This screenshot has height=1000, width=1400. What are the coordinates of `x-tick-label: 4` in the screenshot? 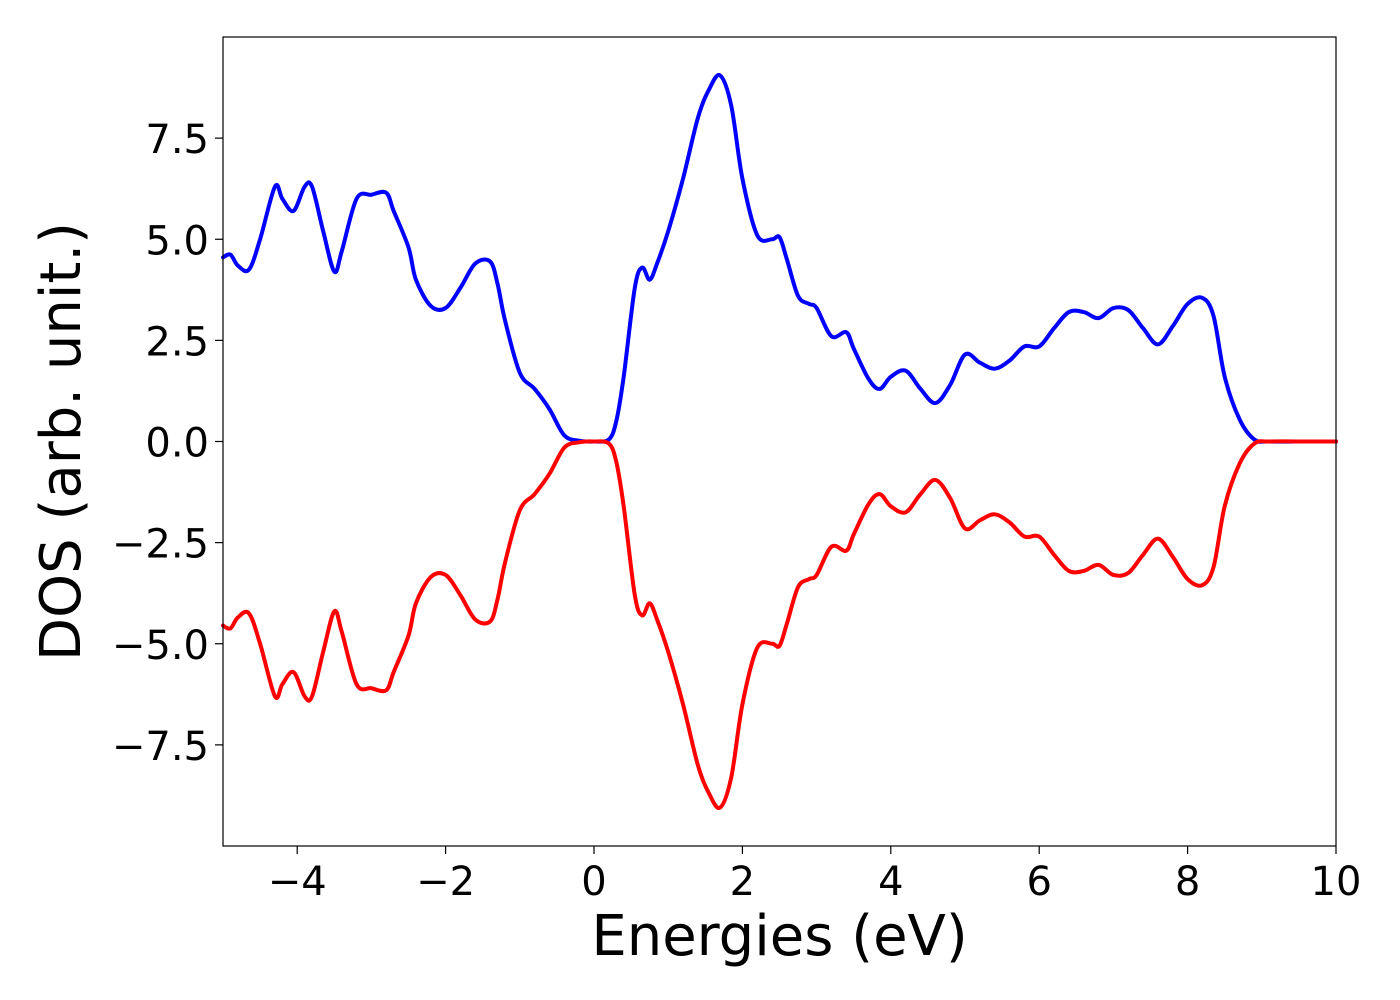 It's located at (890, 882).